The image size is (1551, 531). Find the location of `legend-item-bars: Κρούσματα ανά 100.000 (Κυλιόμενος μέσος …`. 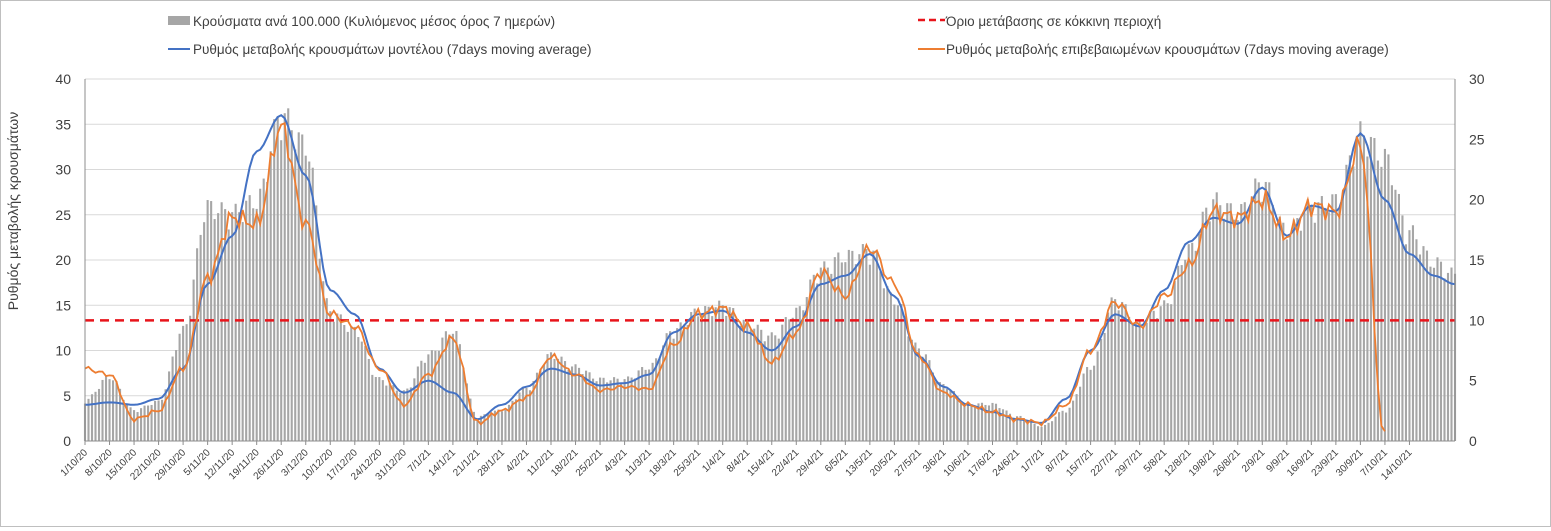

legend-item-bars: Κρούσματα ανά 100.000 (Κυλιόμενος μέσος … is located at coordinates (361, 21).